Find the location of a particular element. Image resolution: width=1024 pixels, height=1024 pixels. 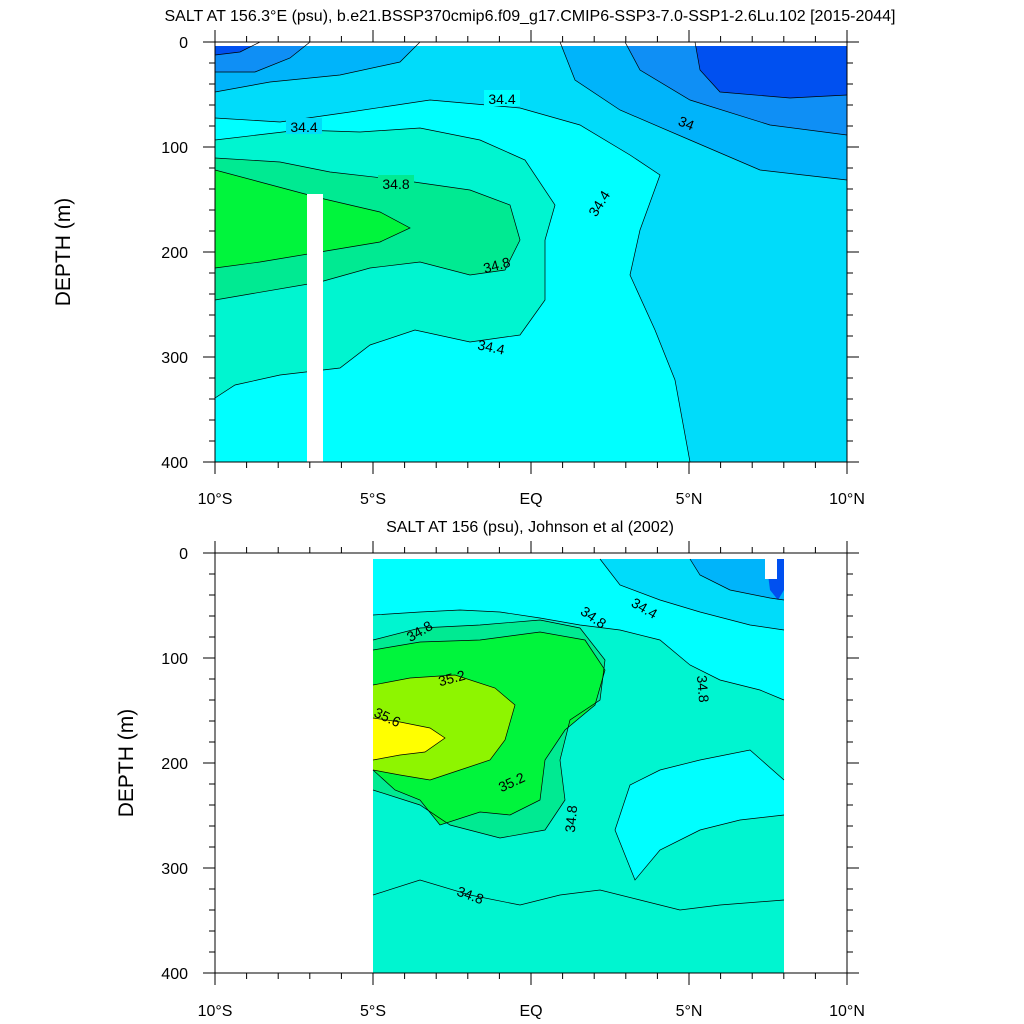

top-x-tick-labels: 10°S 5°S EQ 5°N 10°N is located at coordinates (531, 499).